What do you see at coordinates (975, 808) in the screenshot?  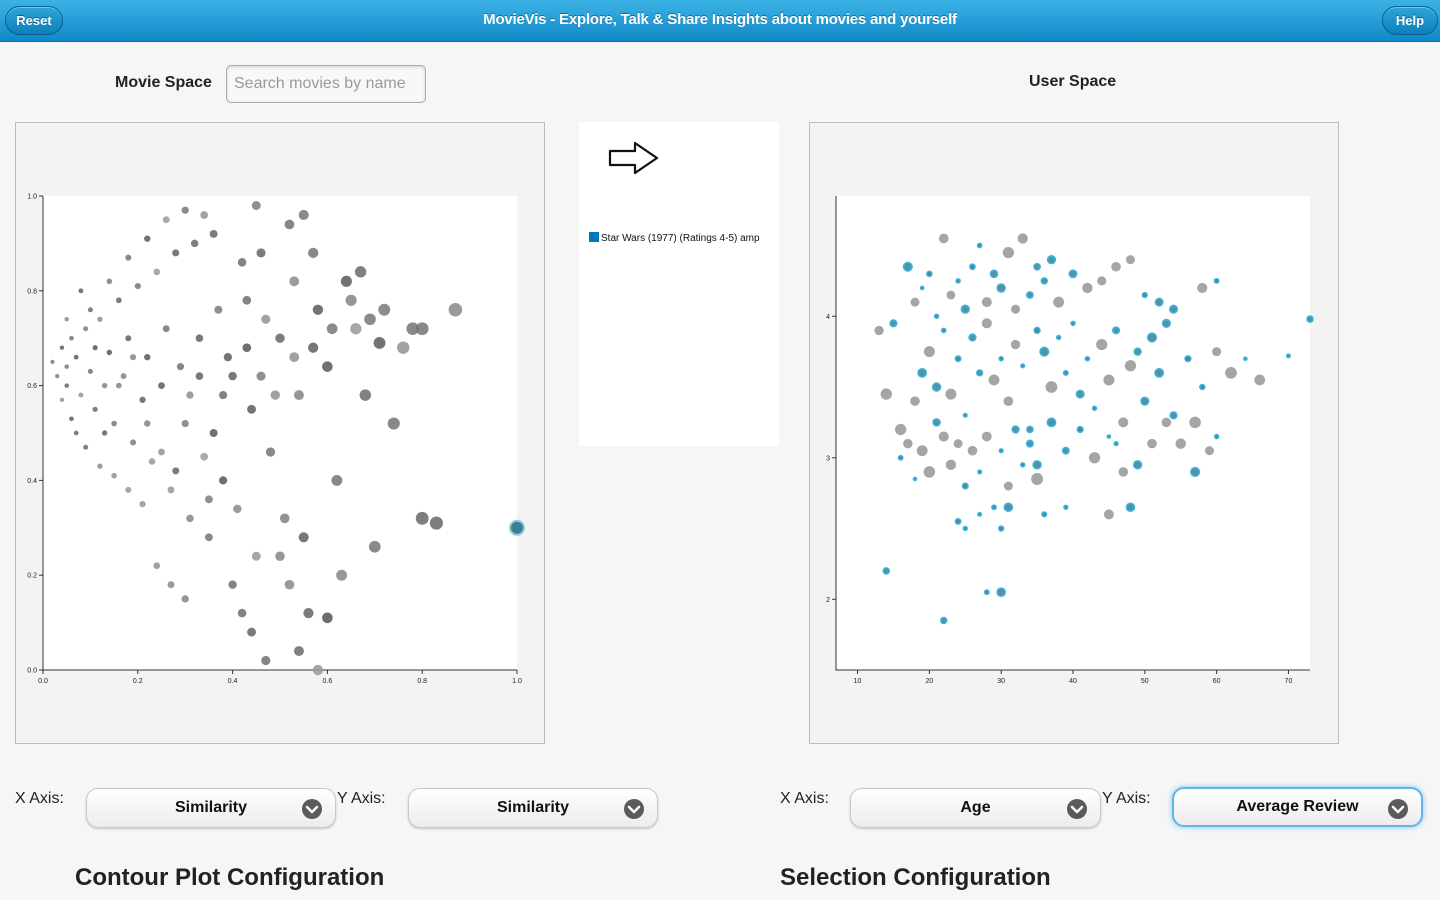 I see `user-x-axis-select: Age` at bounding box center [975, 808].